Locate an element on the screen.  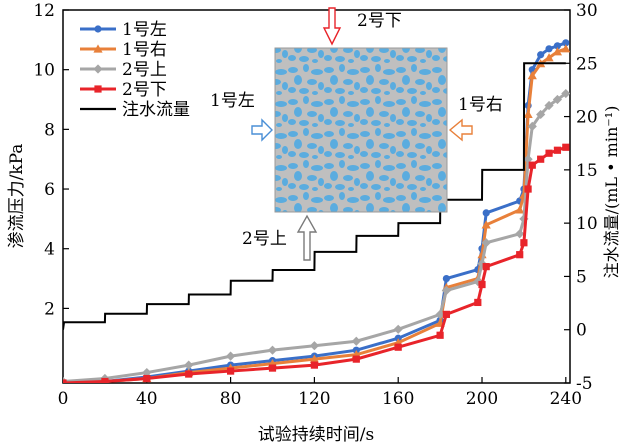
left-y-tick-label: 10 is located at coordinates (44, 71).